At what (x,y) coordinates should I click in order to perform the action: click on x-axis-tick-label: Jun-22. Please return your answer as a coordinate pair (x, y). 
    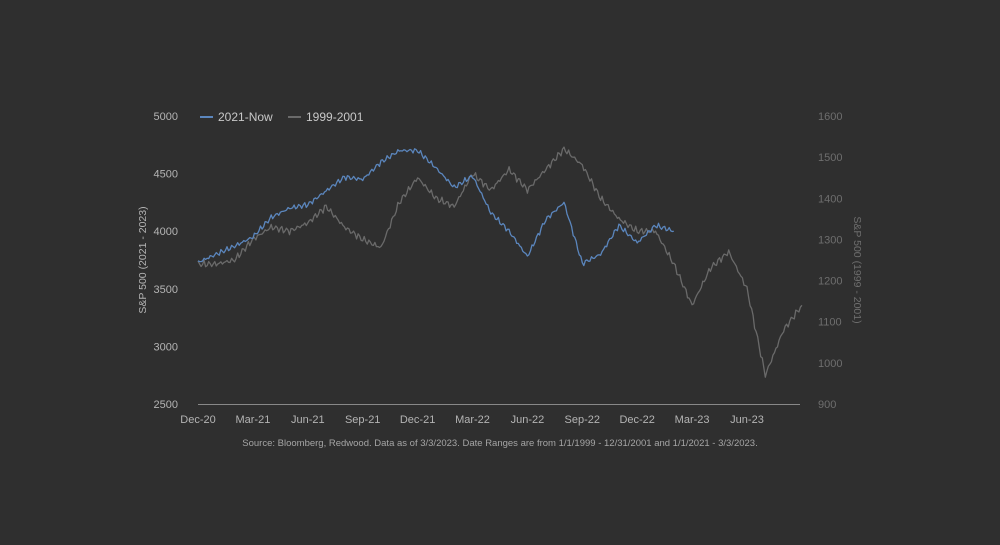
    Looking at the image, I should click on (528, 420).